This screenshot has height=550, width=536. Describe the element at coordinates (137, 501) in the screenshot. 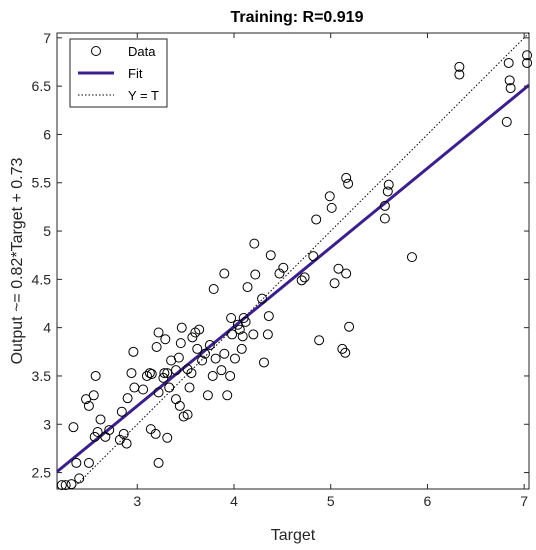

I see `x-tick-label: 3` at that location.